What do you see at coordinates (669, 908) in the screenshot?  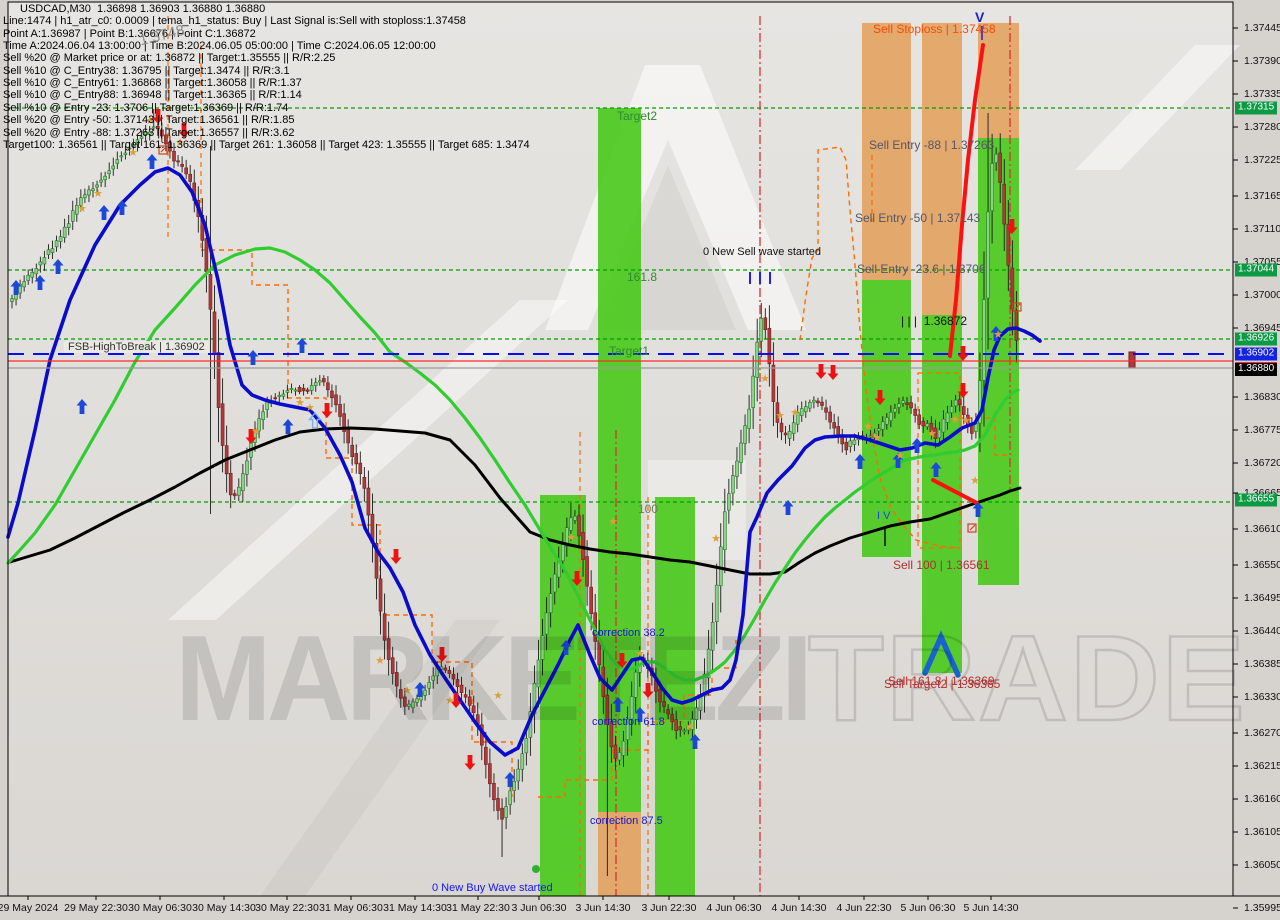 I see `time-axis-label: 3 Jun 22:30` at bounding box center [669, 908].